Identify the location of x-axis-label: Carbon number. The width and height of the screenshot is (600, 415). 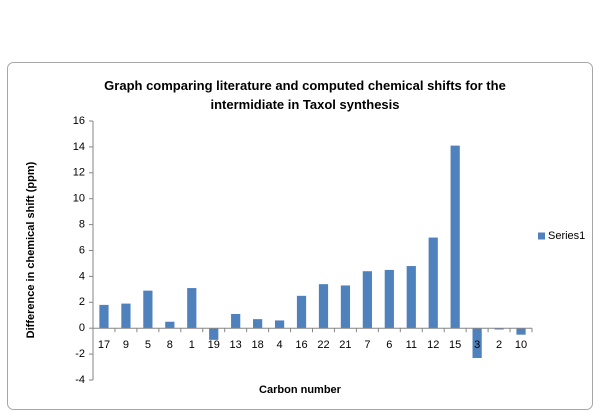
(300, 390).